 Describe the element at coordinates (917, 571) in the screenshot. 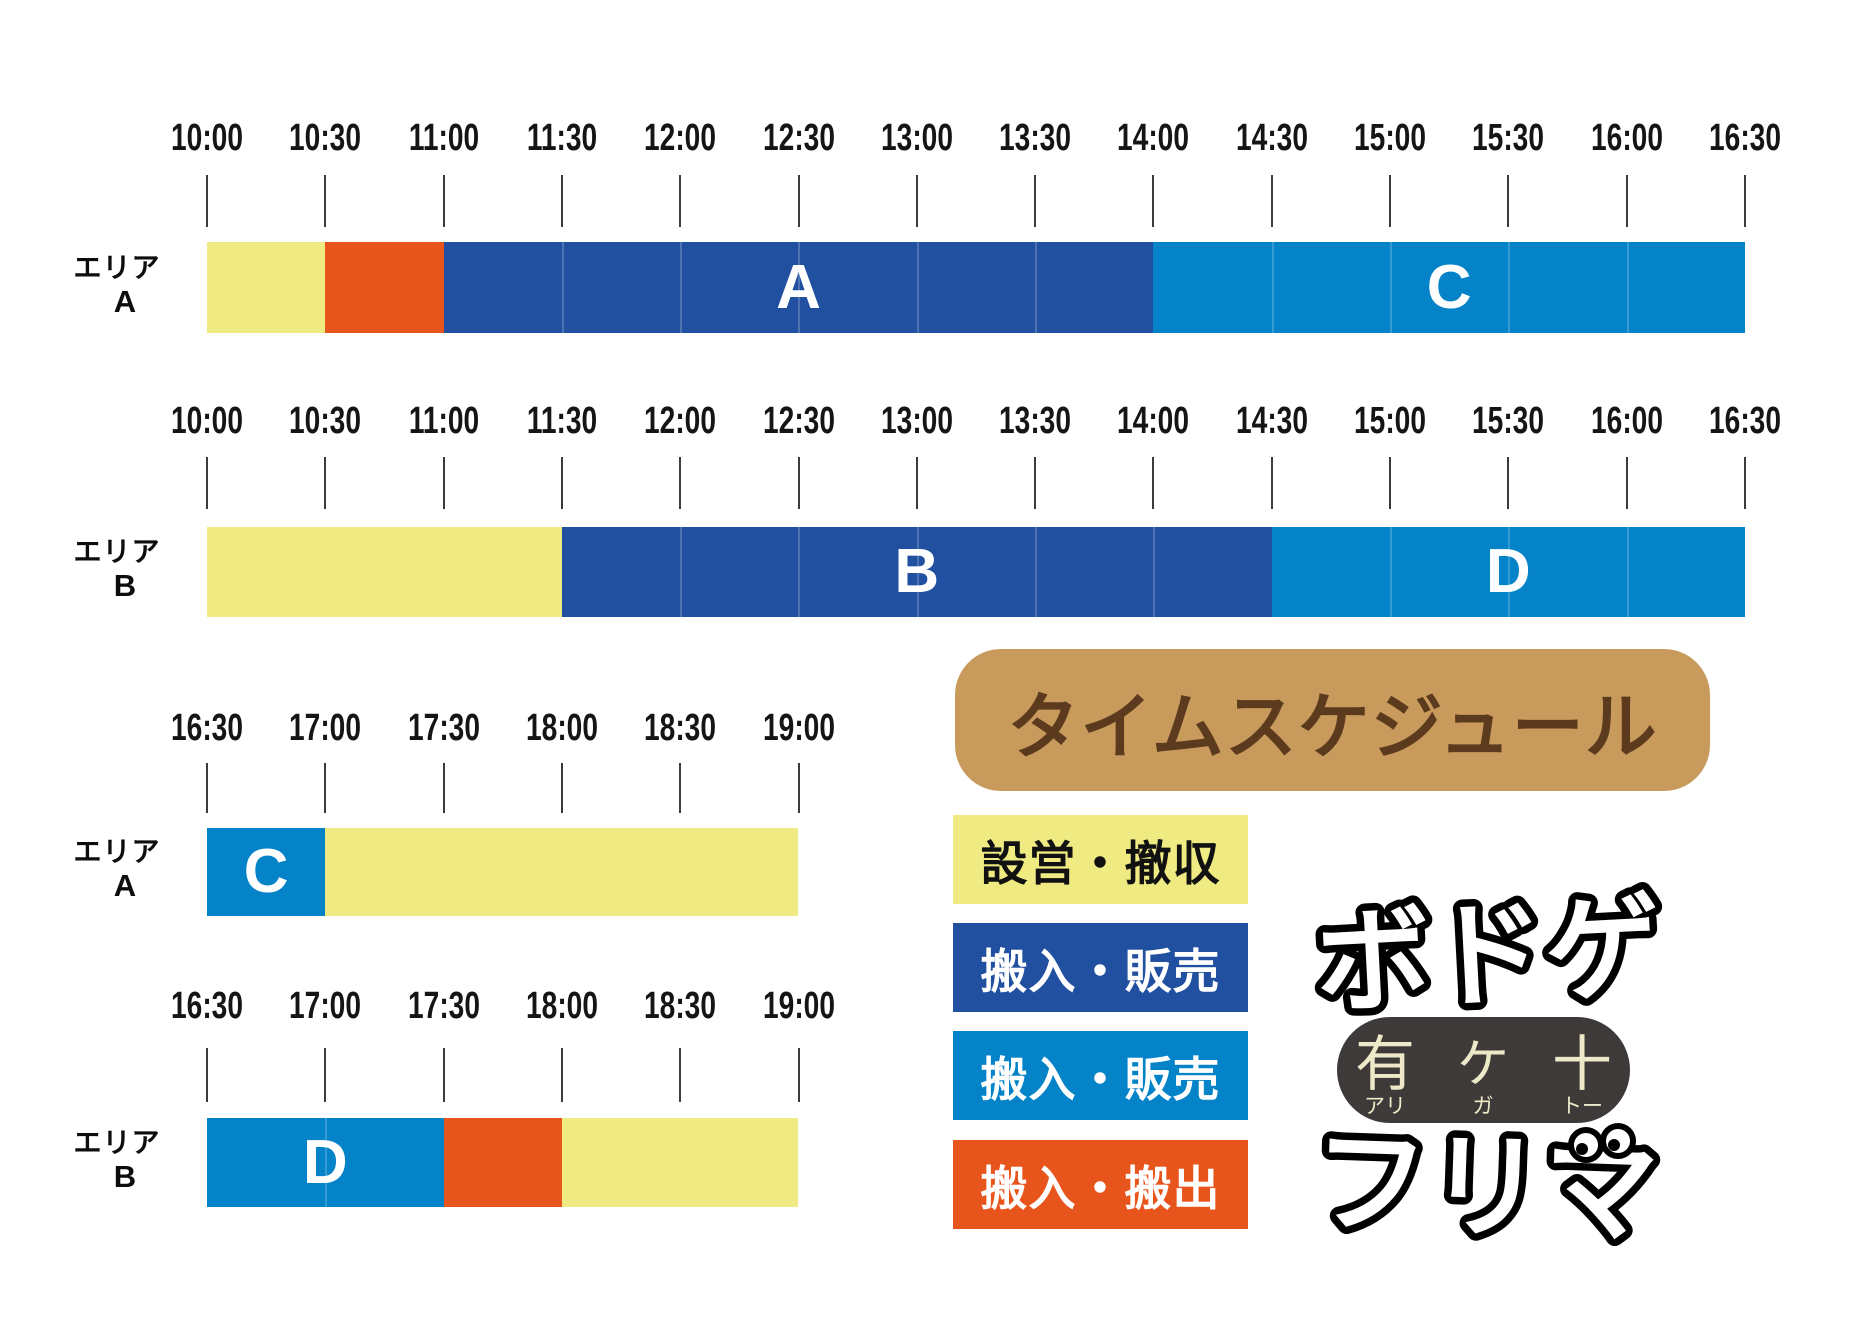

I see `segment-letter: B` at that location.